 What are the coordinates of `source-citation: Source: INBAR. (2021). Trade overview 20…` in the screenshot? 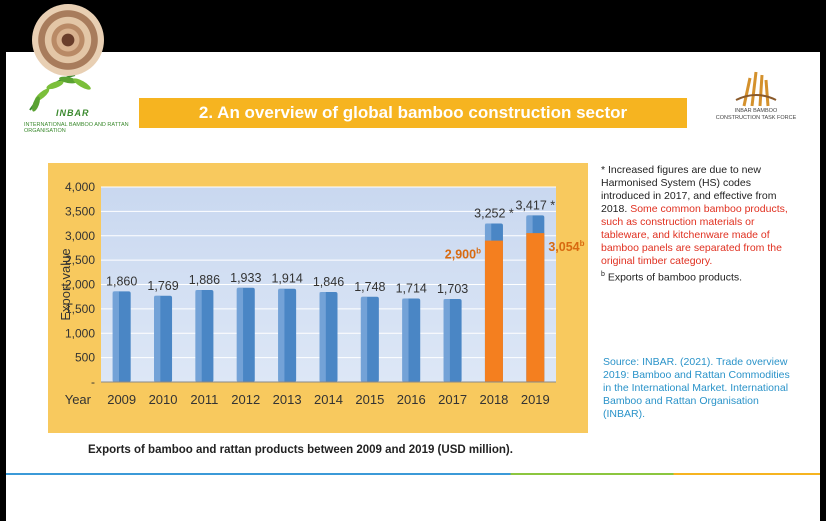 It's located at (696, 388).